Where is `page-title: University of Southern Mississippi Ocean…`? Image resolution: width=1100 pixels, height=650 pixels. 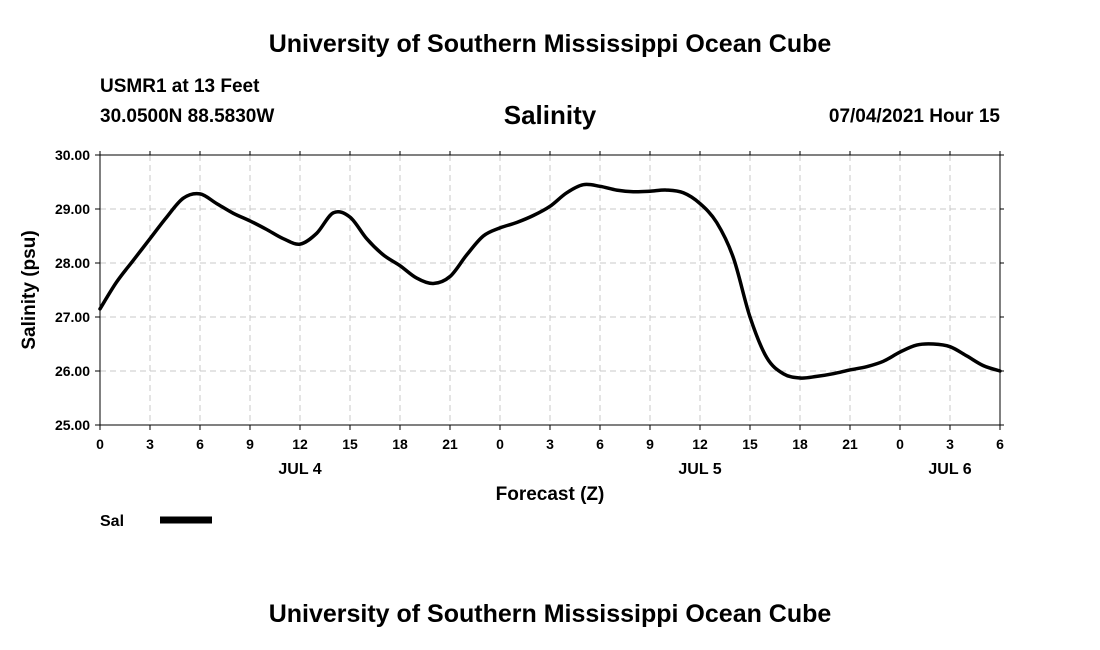 page-title: University of Southern Mississippi Ocean… is located at coordinates (550, 44).